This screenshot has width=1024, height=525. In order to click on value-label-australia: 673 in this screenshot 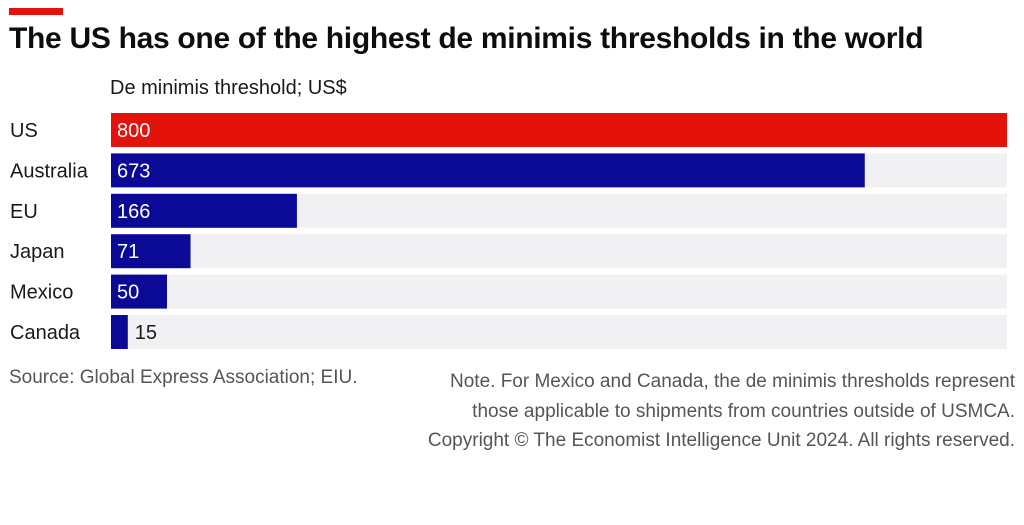, I will do `click(133, 171)`.